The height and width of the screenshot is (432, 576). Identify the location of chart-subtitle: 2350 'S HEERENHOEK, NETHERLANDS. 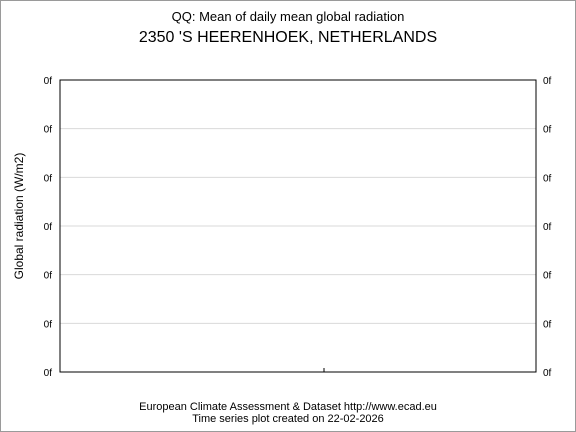
(288, 37).